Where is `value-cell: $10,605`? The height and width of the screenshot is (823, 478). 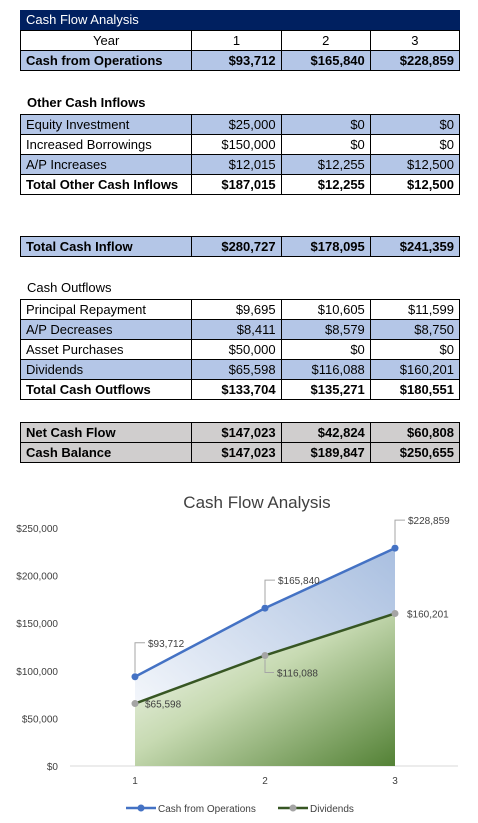 value-cell: $10,605 is located at coordinates (325, 309).